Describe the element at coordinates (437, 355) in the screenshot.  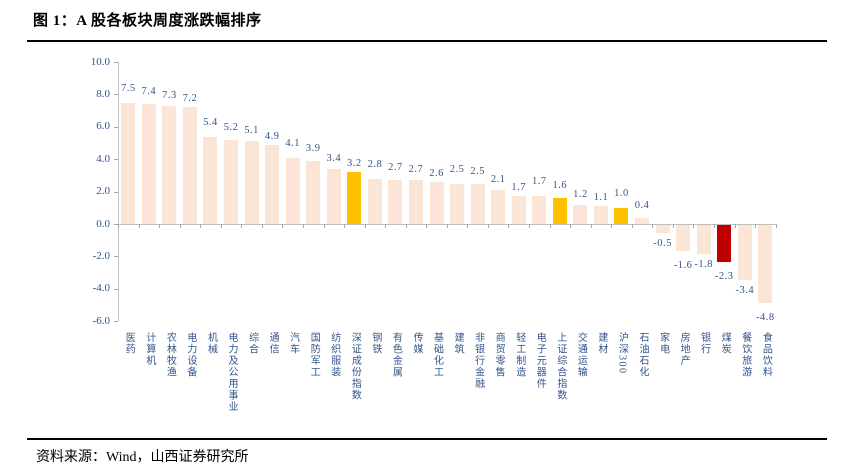
I see `category-label: 基础化工` at that location.